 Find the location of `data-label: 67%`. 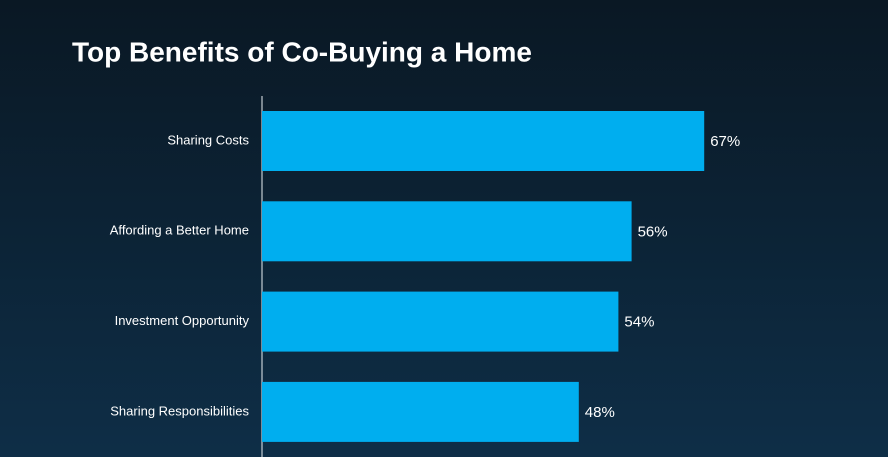

data-label: 67% is located at coordinates (725, 141).